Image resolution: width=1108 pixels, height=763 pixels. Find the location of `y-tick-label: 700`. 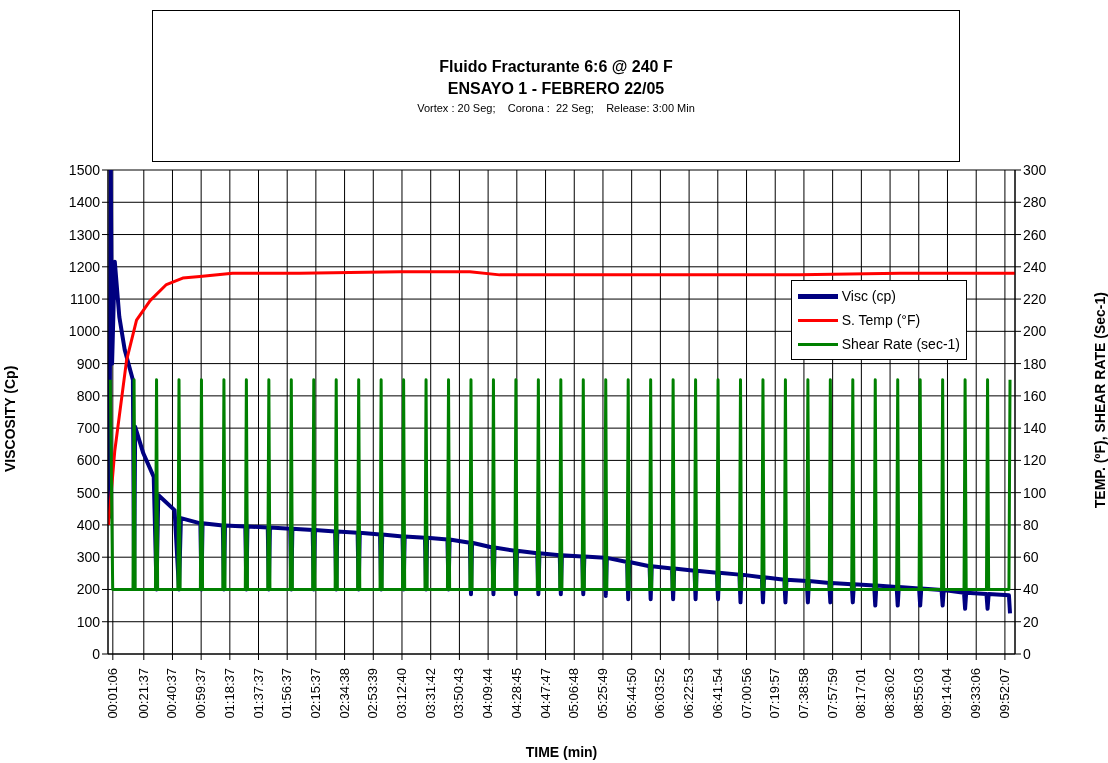

y-tick-label: 700 is located at coordinates (88, 428).